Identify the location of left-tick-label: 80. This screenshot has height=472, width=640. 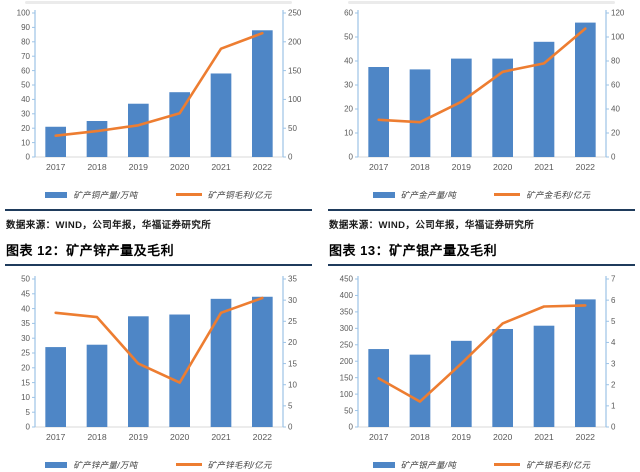
(25, 42).